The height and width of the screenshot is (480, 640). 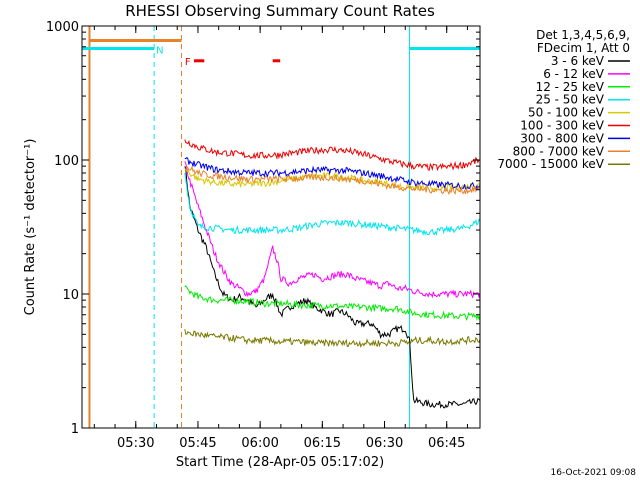 What do you see at coordinates (559, 151) in the screenshot?
I see `legend-label-7: 800 - 7000 keV` at bounding box center [559, 151].